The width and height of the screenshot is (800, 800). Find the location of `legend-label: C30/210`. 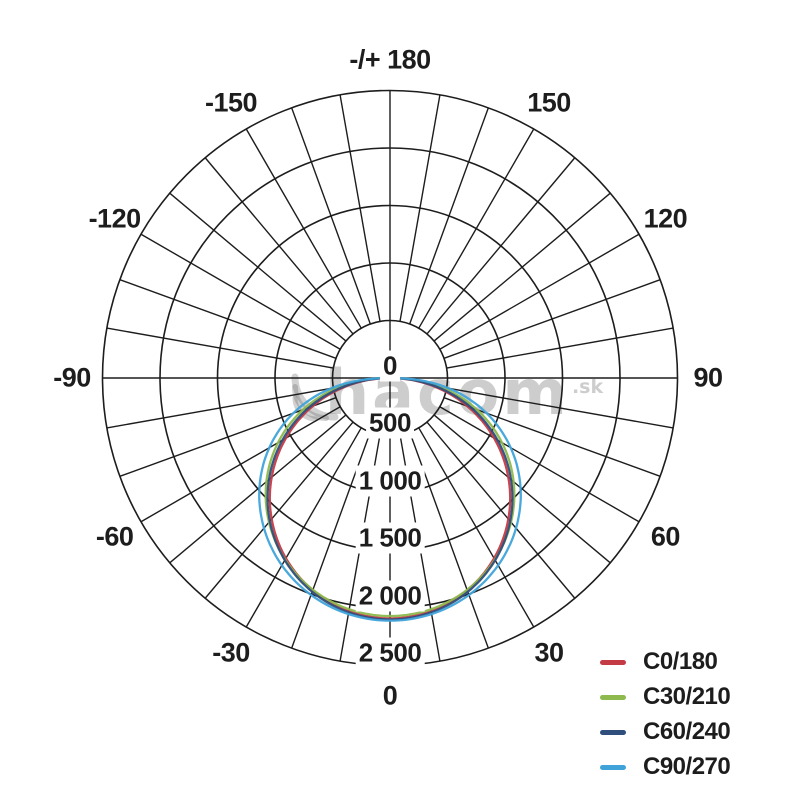

legend-label: C30/210 is located at coordinates (687, 696).